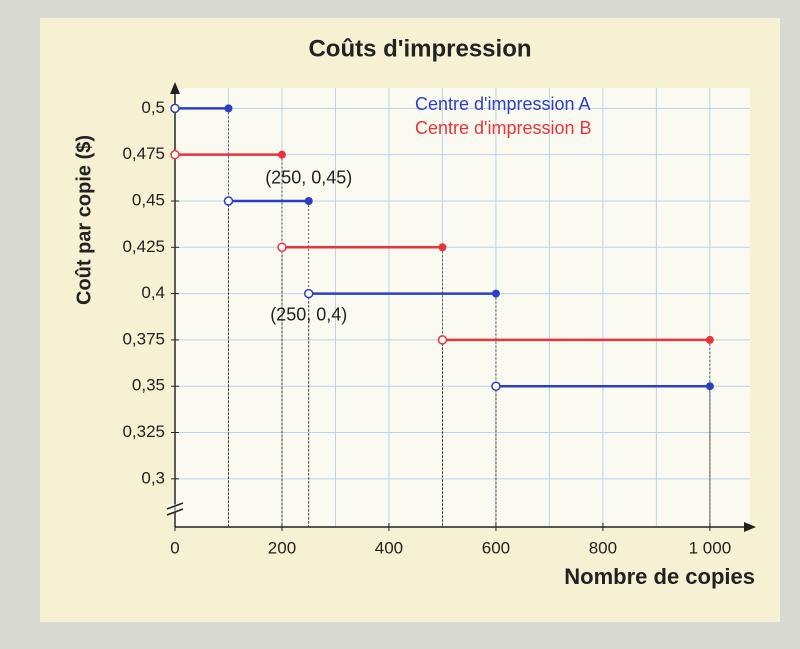 The width and height of the screenshot is (800, 649). I want to click on annotation: (250, 0,4), so click(308, 314).